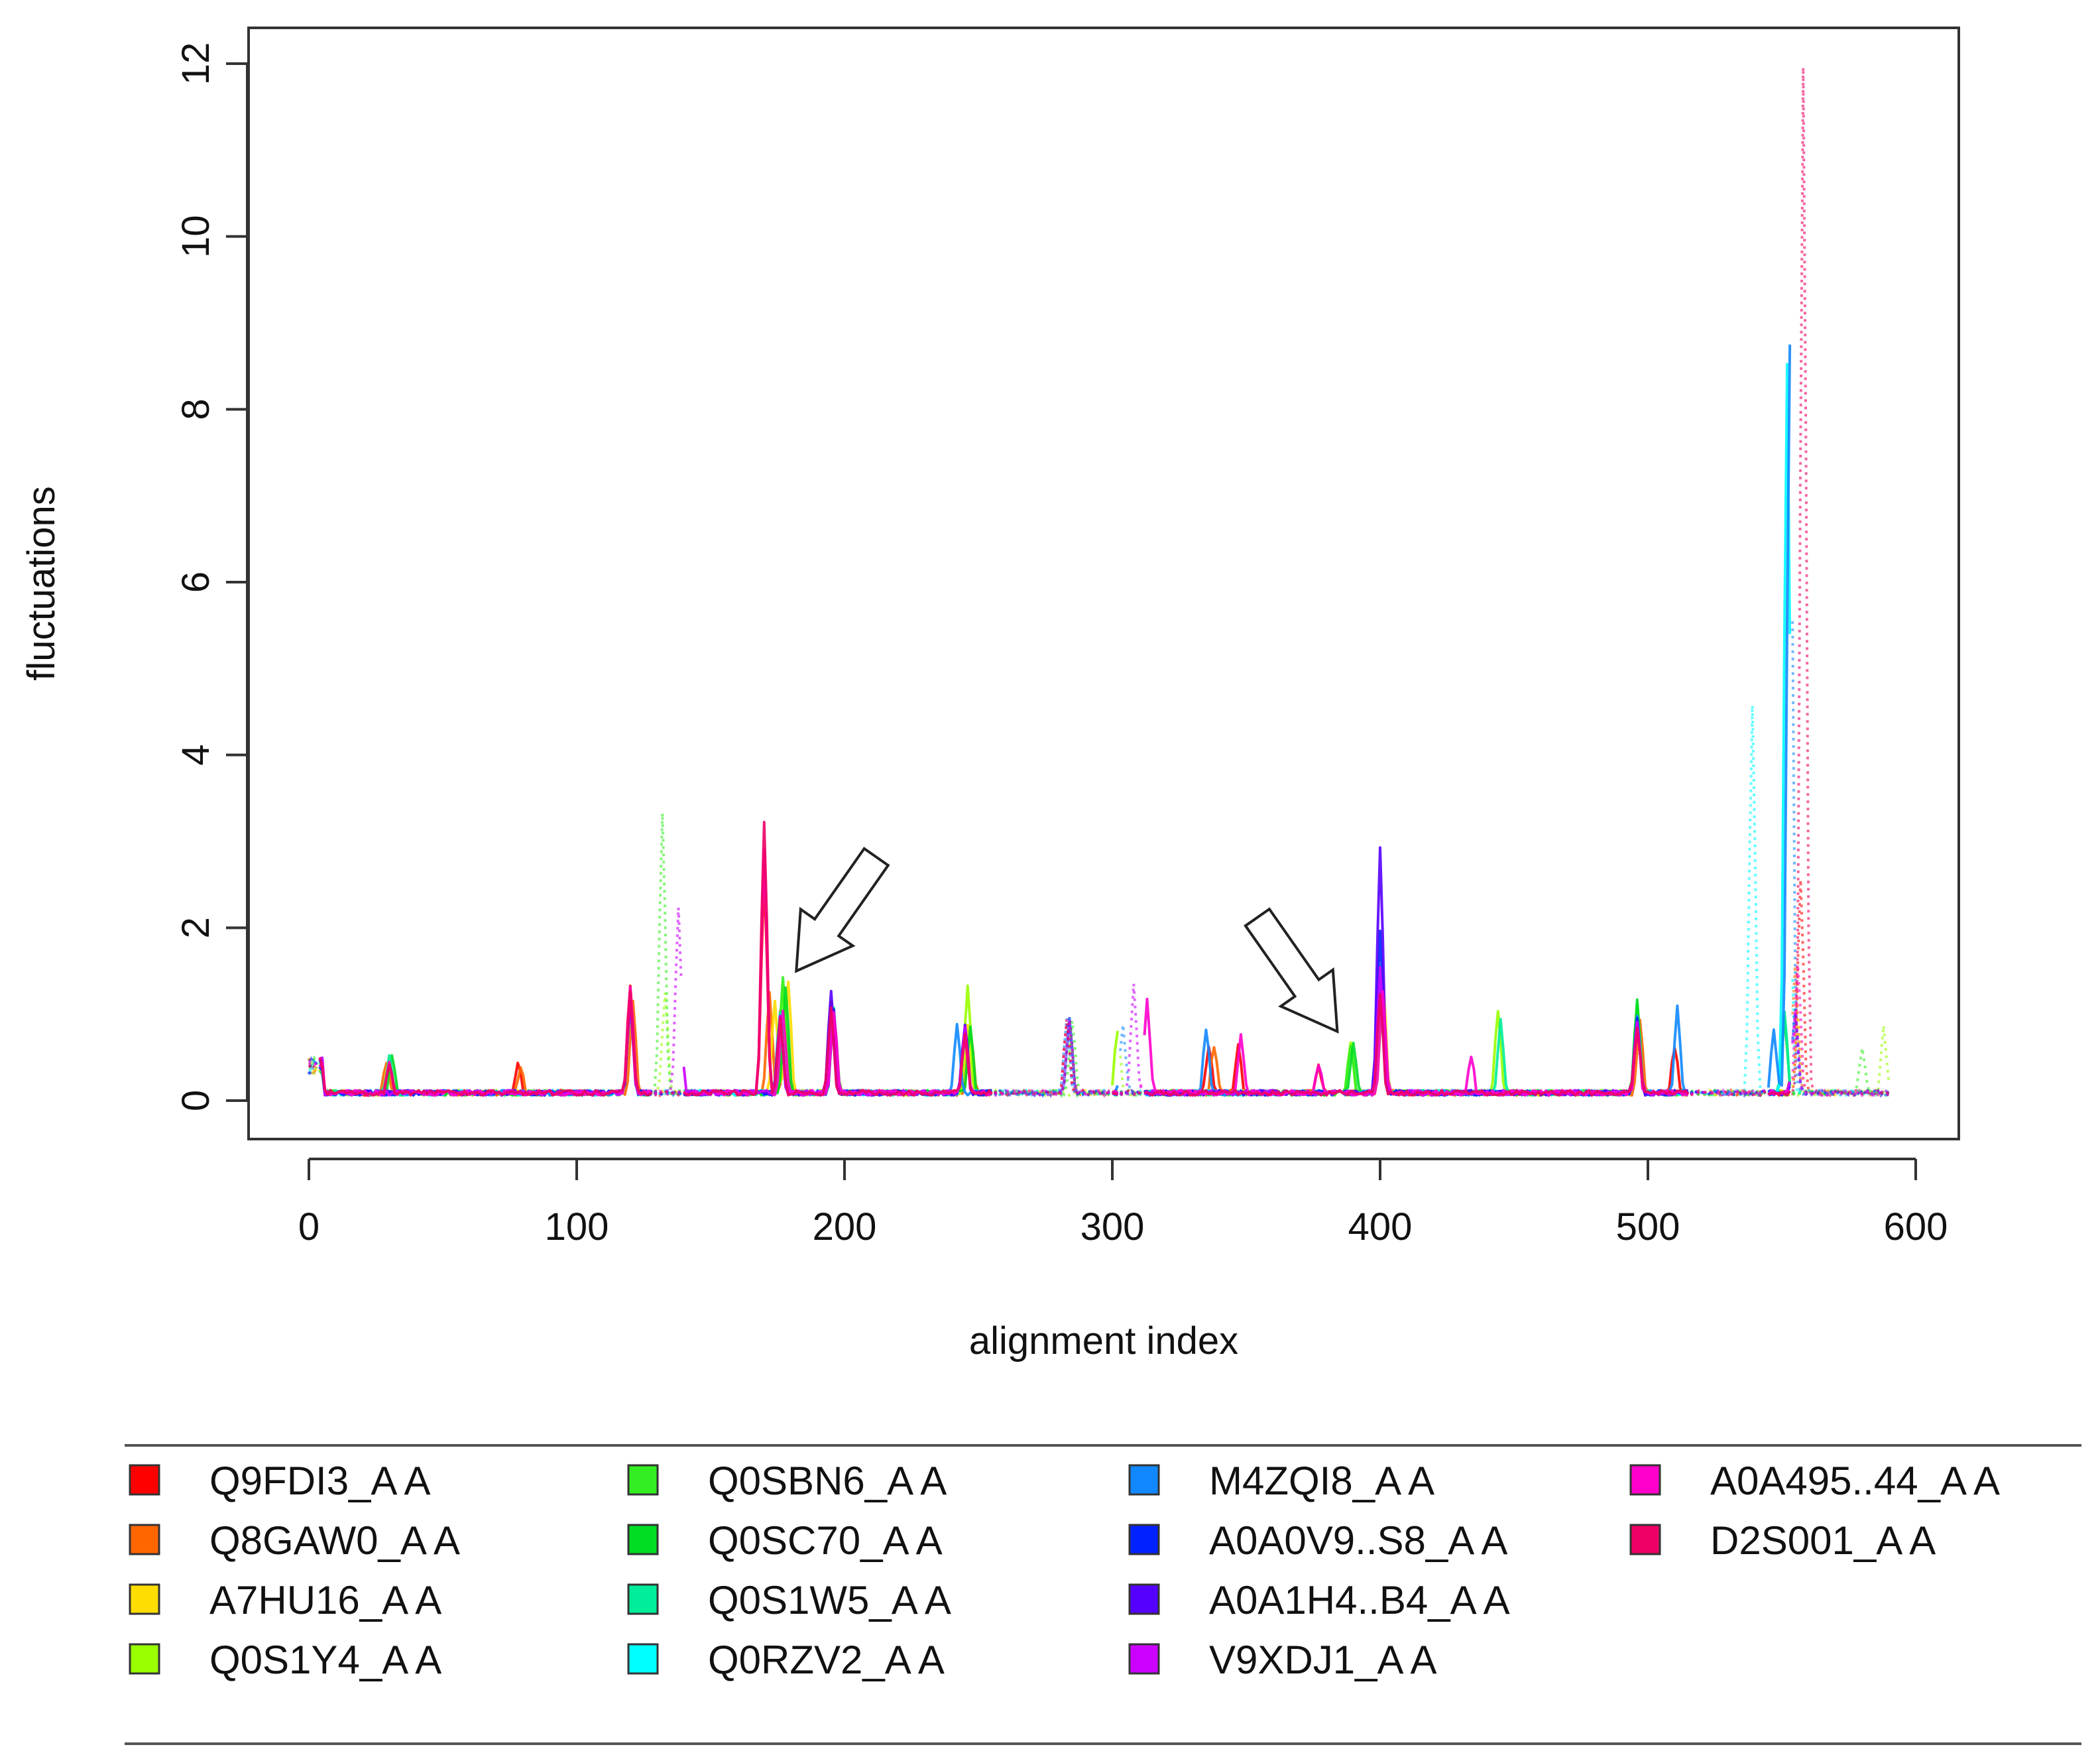 This screenshot has width=2100, height=1757. I want to click on series-v9xdj1-a-a, so click(1099, 1003).